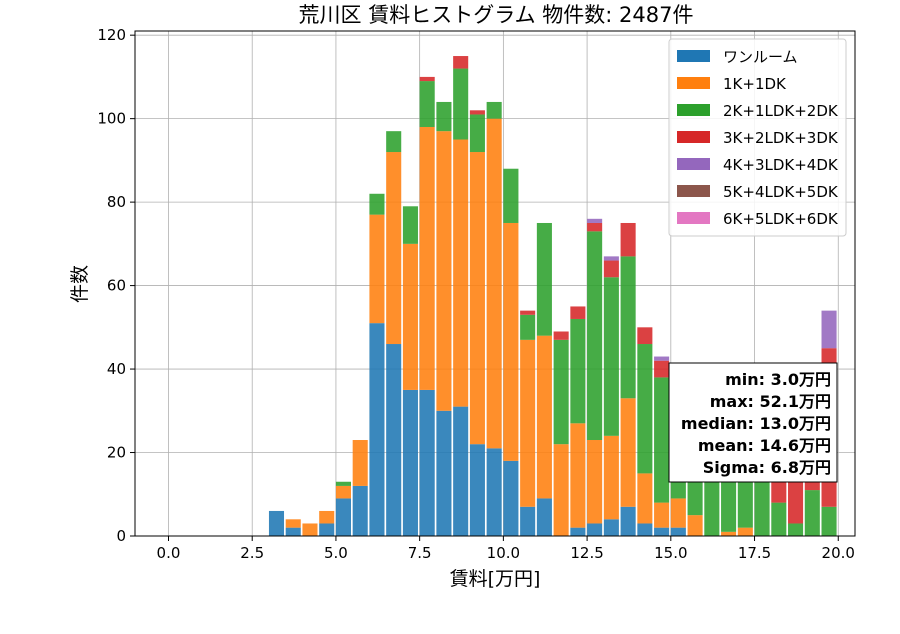  I want to click on x-axis-ticks: 0.0 2.5 5.0 7.5 10.0 12.5 15.0 17.5 20.0, so click(506, 549).